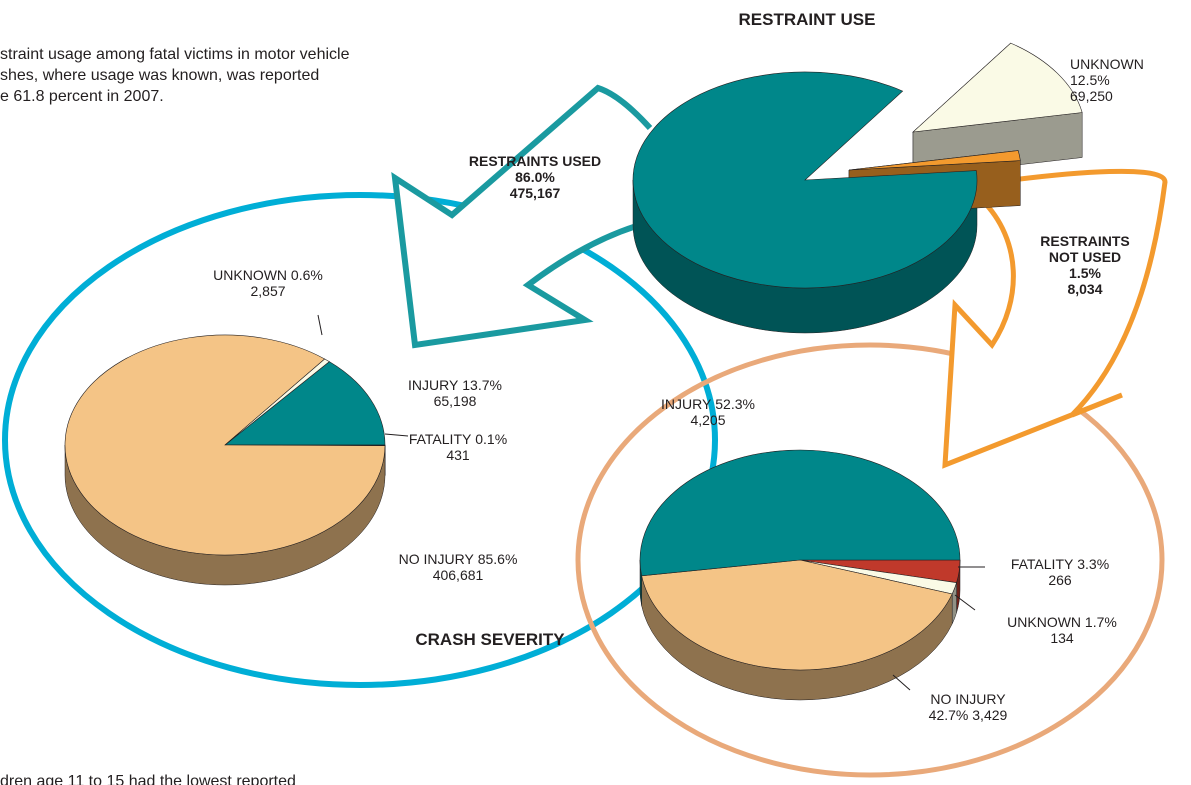 The width and height of the screenshot is (1191, 785). I want to click on label-line: 86.0%, so click(535, 177).